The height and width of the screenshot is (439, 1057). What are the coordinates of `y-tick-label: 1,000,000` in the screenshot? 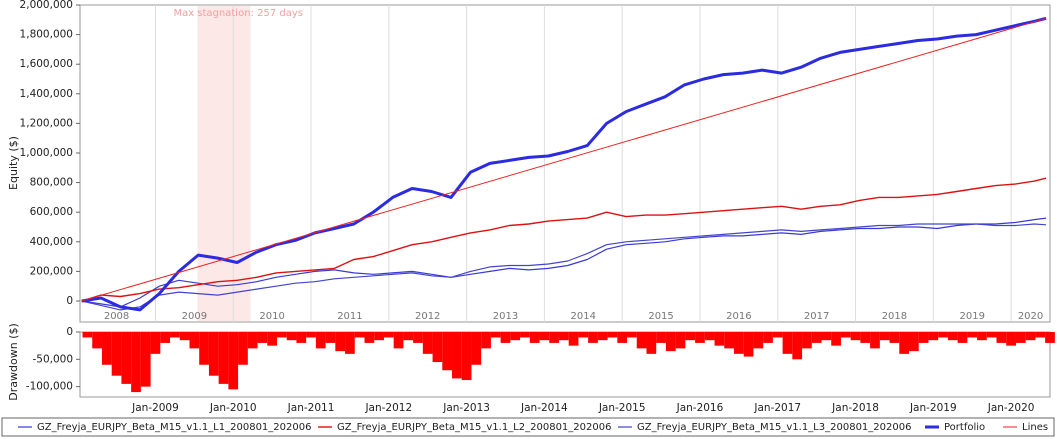 It's located at (46, 153).